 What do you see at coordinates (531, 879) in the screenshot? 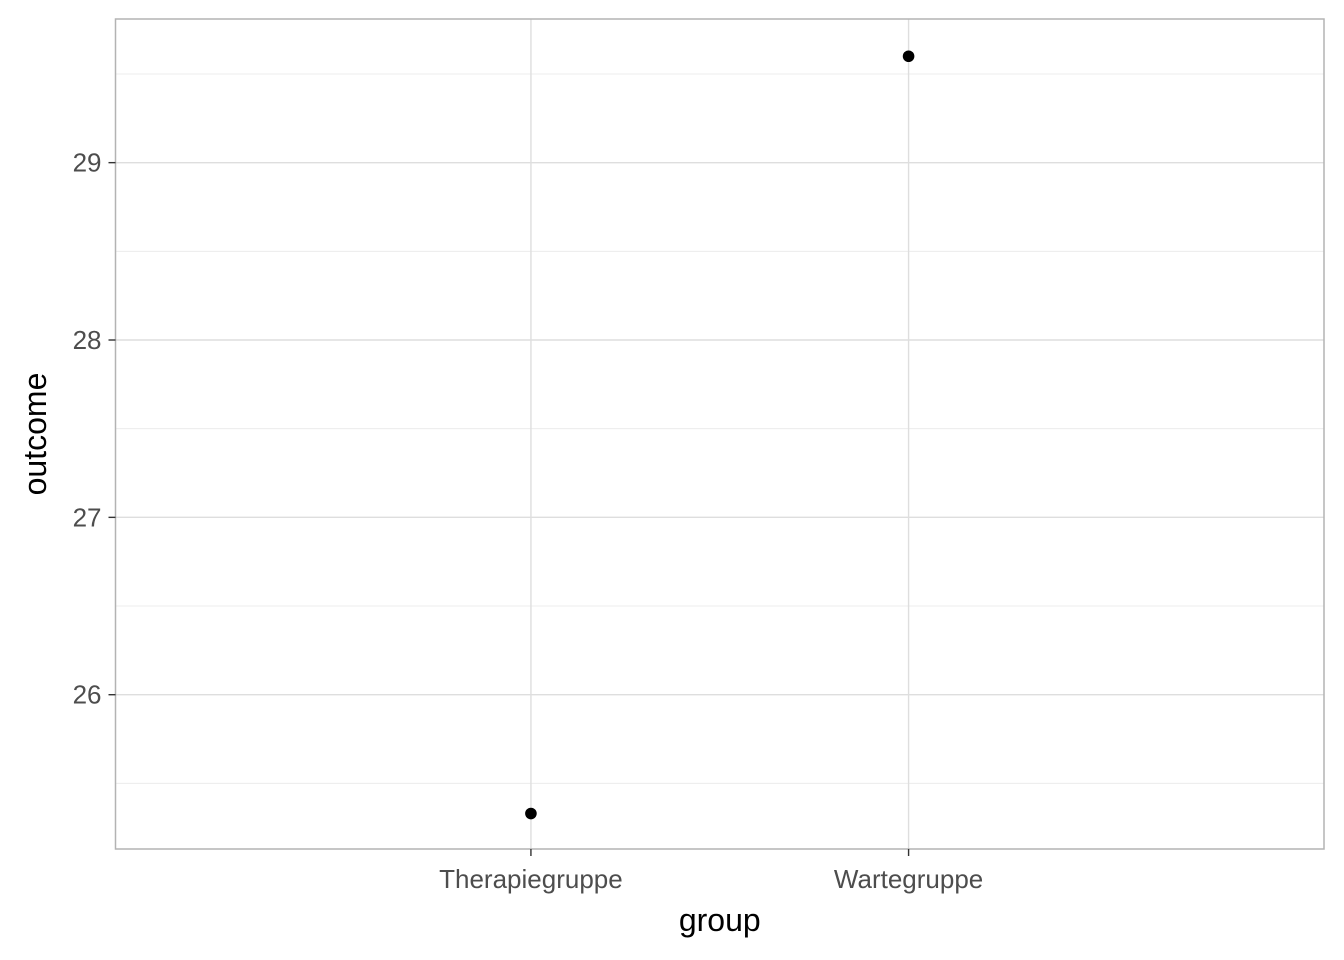
I see `x-tick-label: Therapiegruppe` at bounding box center [531, 879].